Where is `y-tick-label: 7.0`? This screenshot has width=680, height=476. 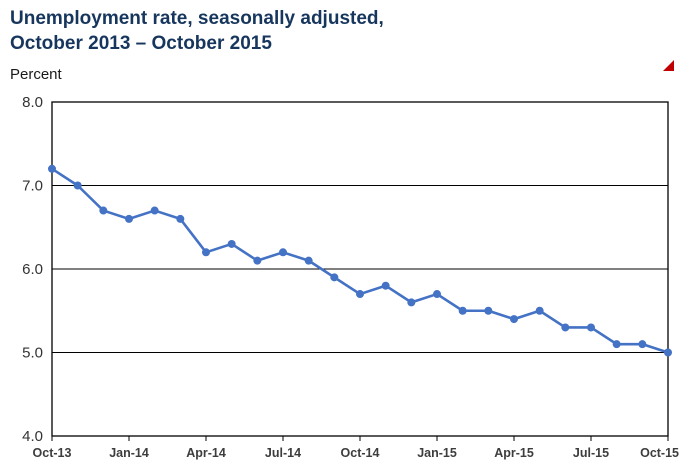 y-tick-label: 7.0 is located at coordinates (32, 186).